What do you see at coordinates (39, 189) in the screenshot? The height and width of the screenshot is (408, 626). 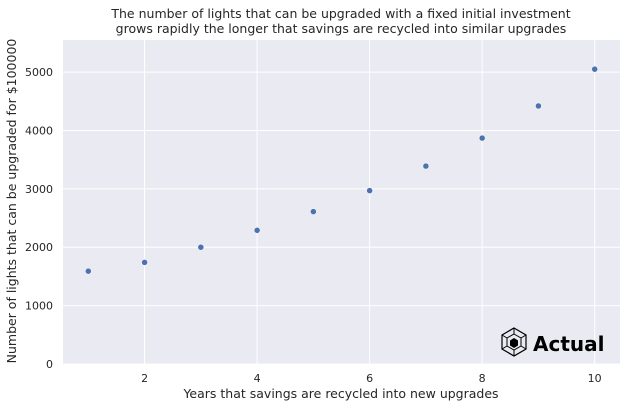 I see `y-tick-label: 3000` at bounding box center [39, 189].